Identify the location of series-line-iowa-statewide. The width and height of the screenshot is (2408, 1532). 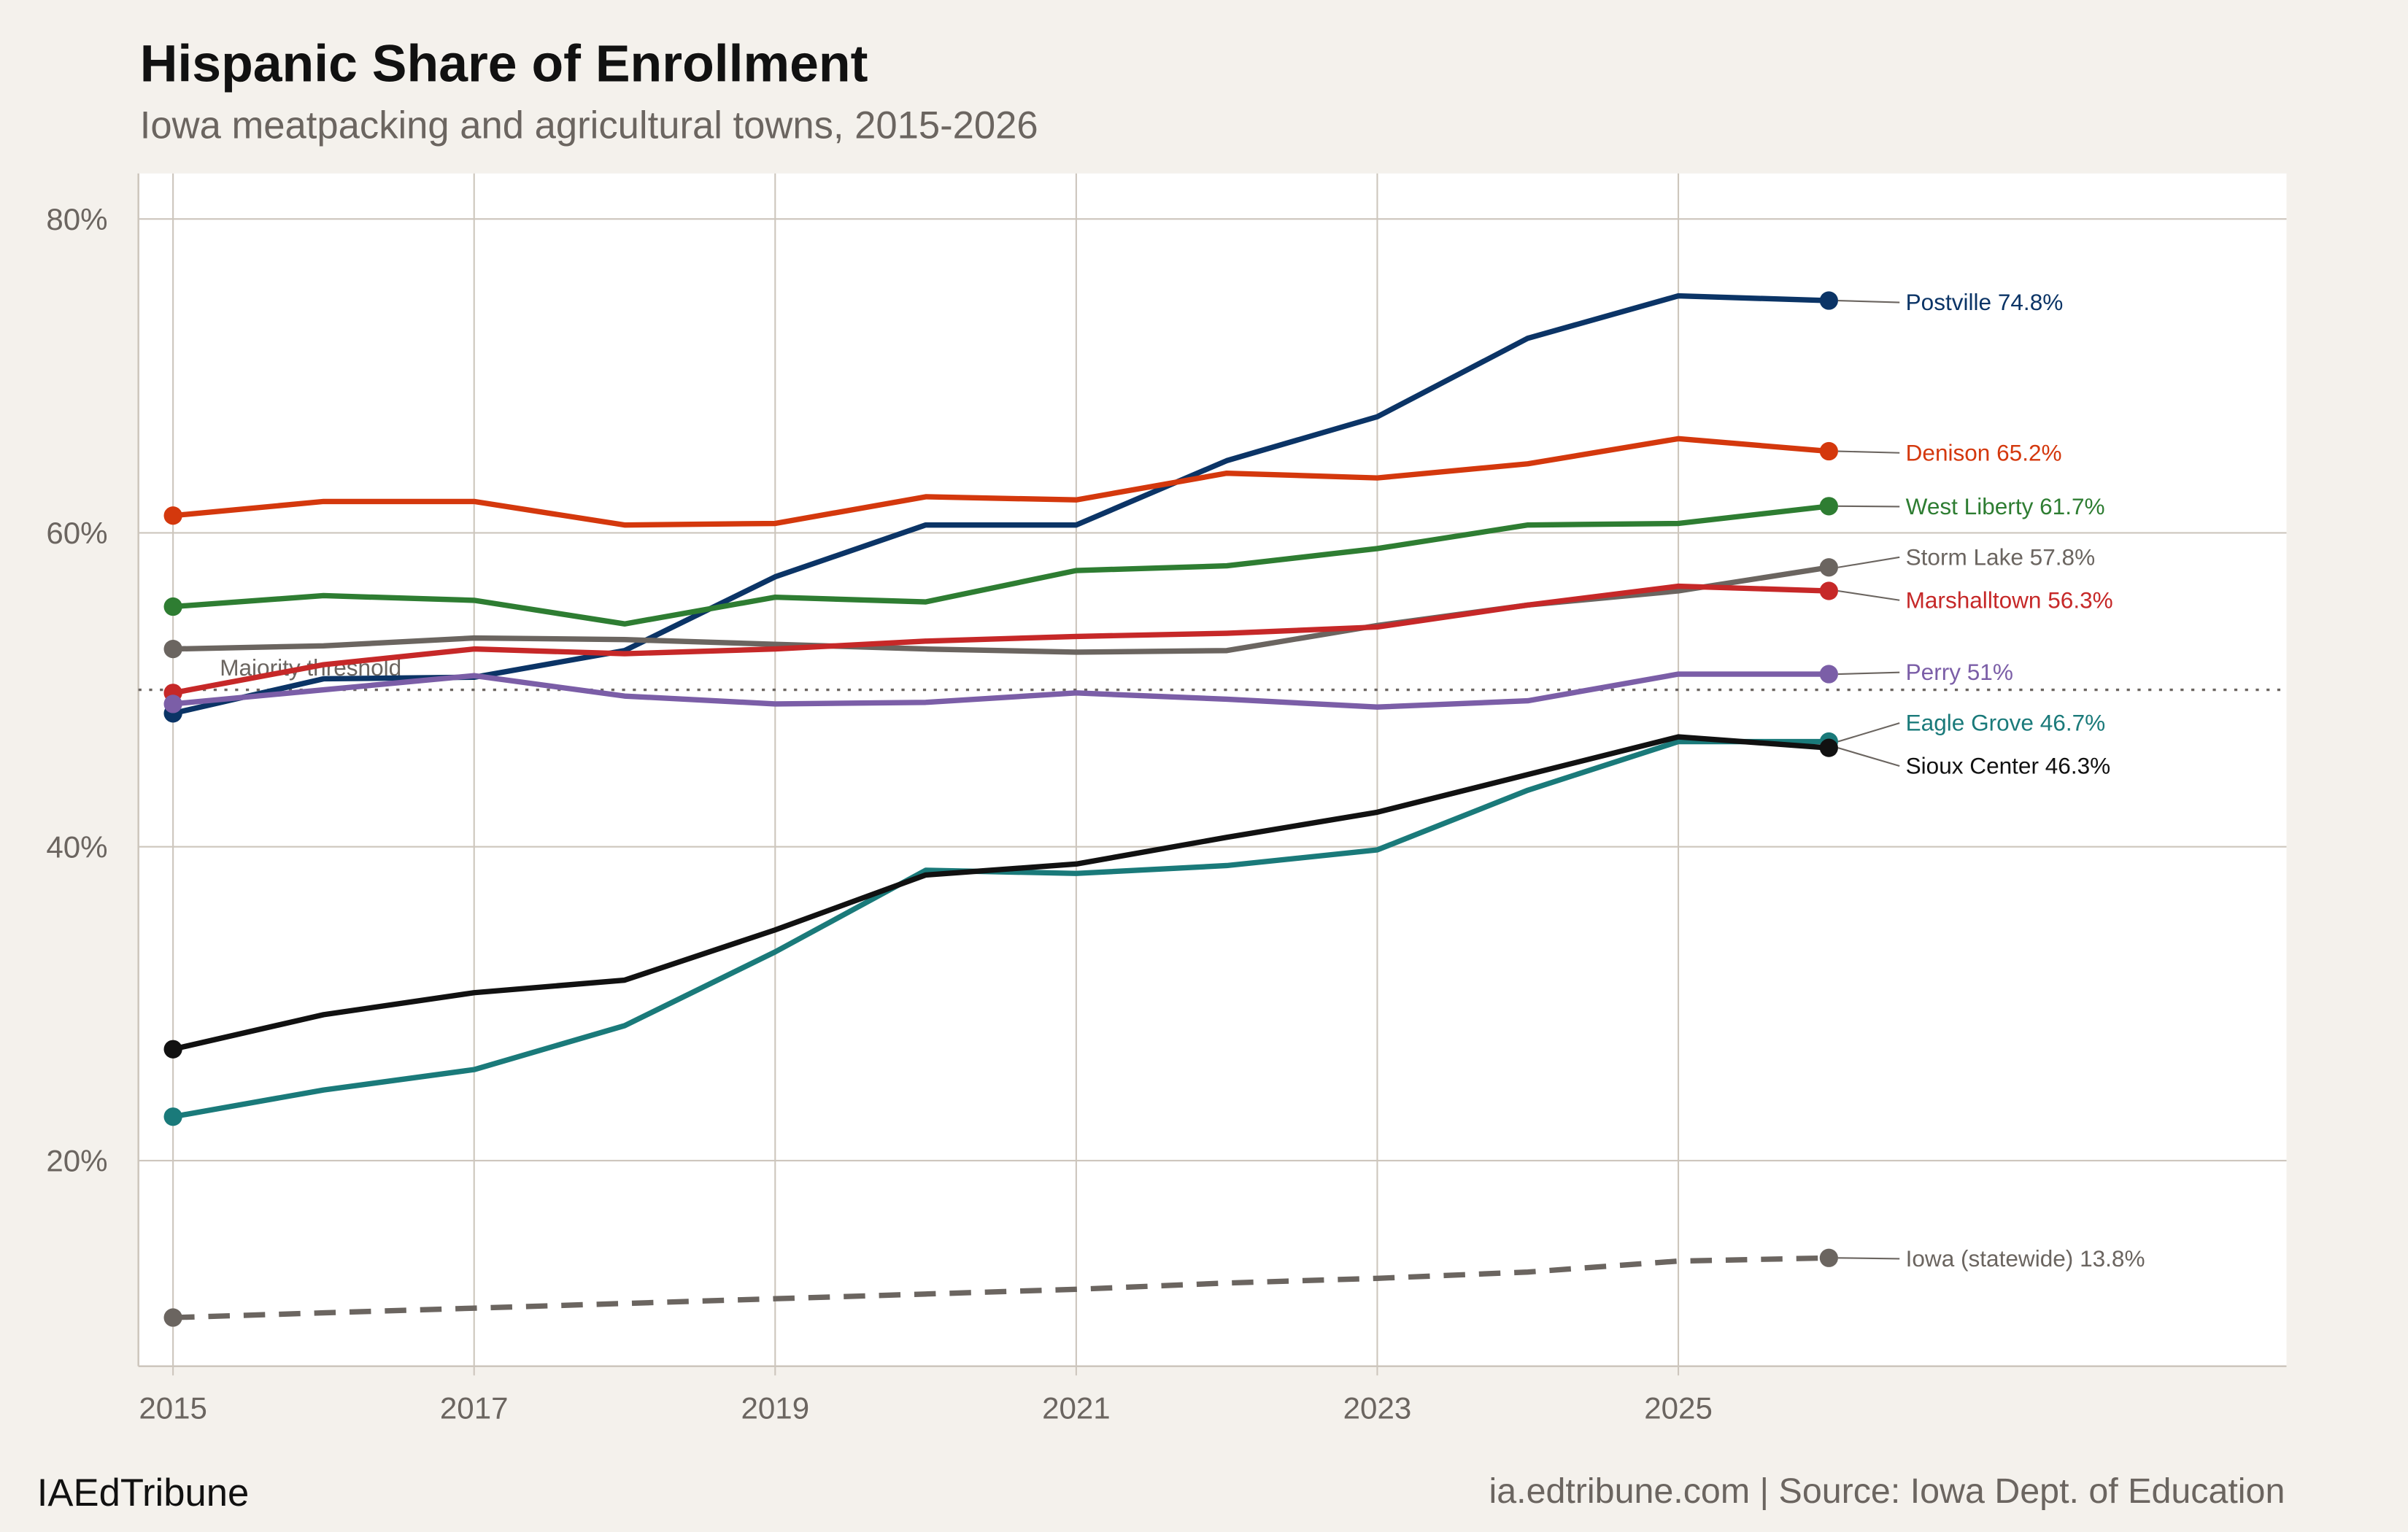
(1001, 1288).